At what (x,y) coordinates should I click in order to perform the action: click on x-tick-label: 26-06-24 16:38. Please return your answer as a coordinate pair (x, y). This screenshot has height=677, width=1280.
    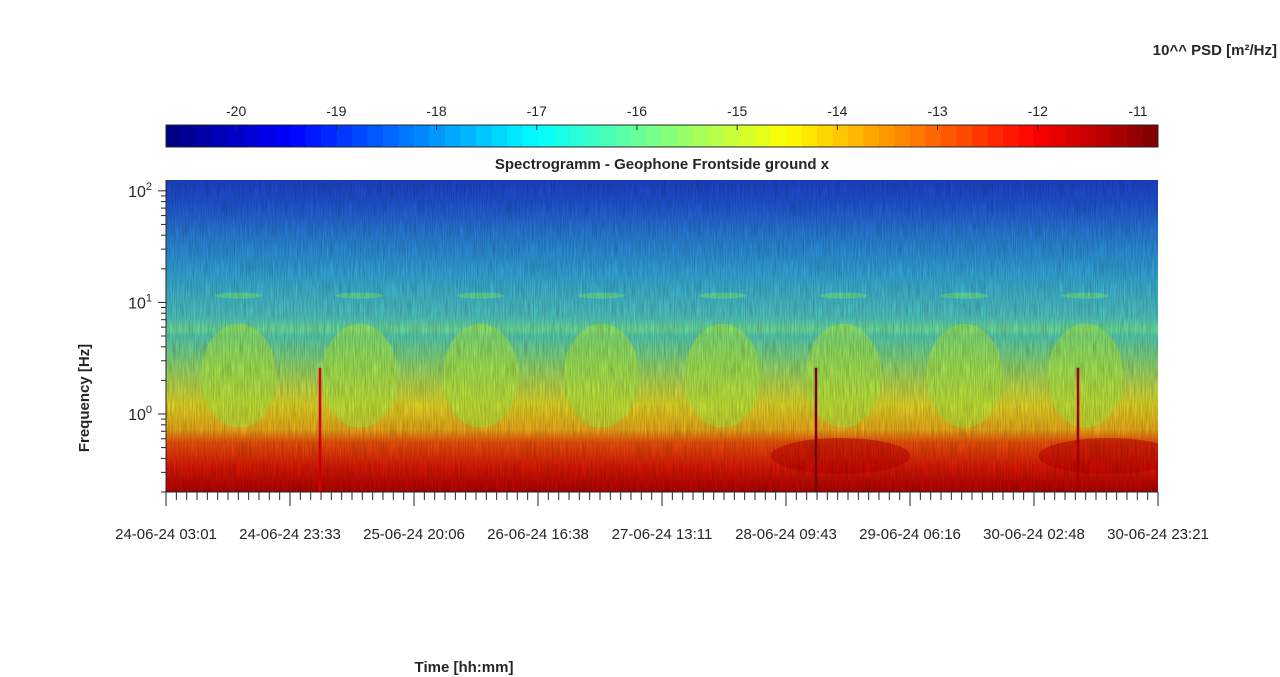
    Looking at the image, I should click on (538, 534).